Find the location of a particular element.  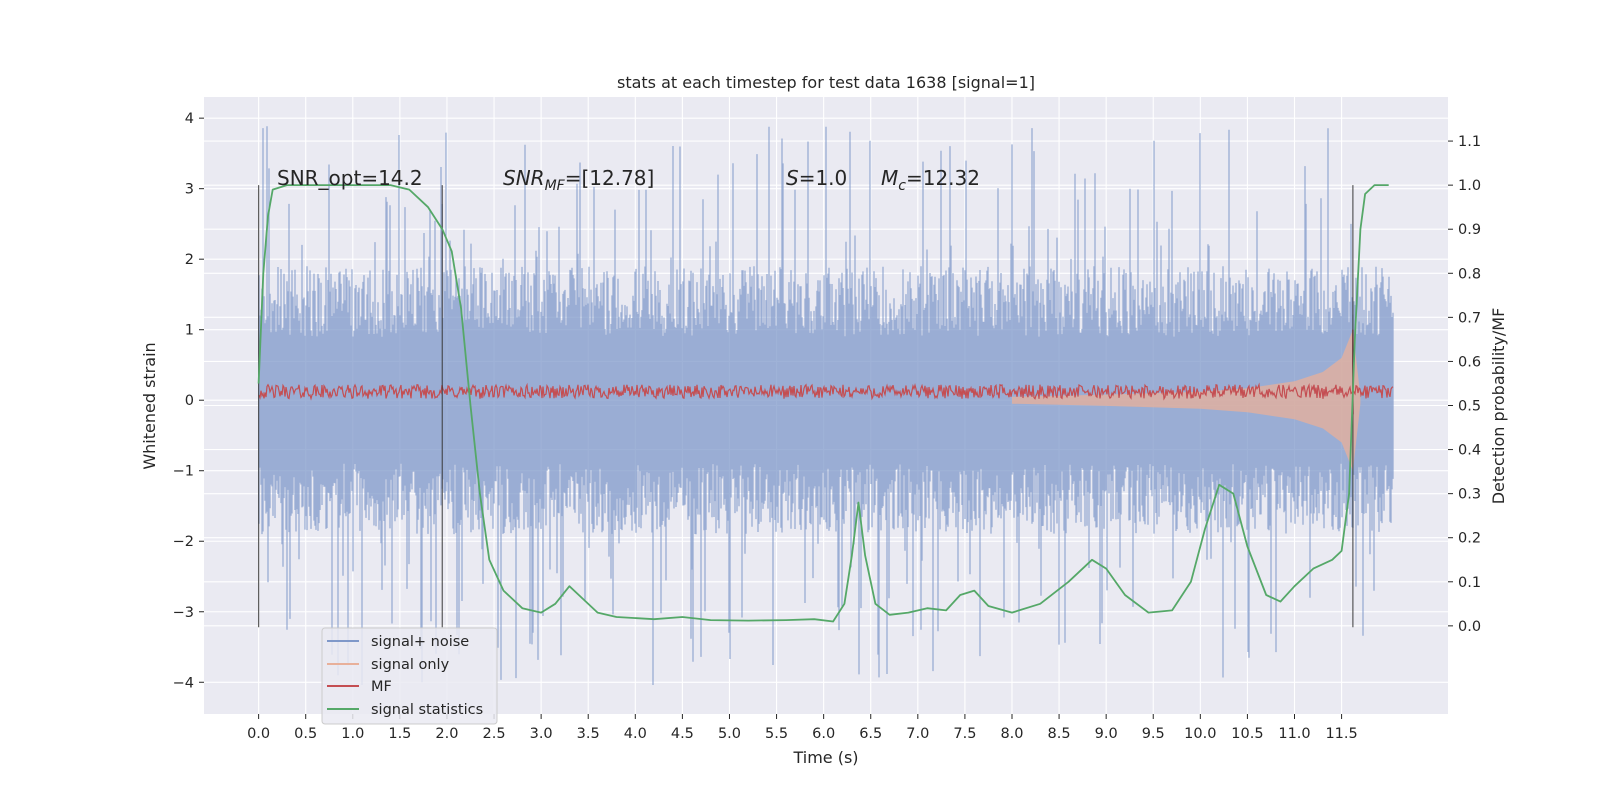

y-right-tick-label-7: 0.4 is located at coordinates (1469, 451).